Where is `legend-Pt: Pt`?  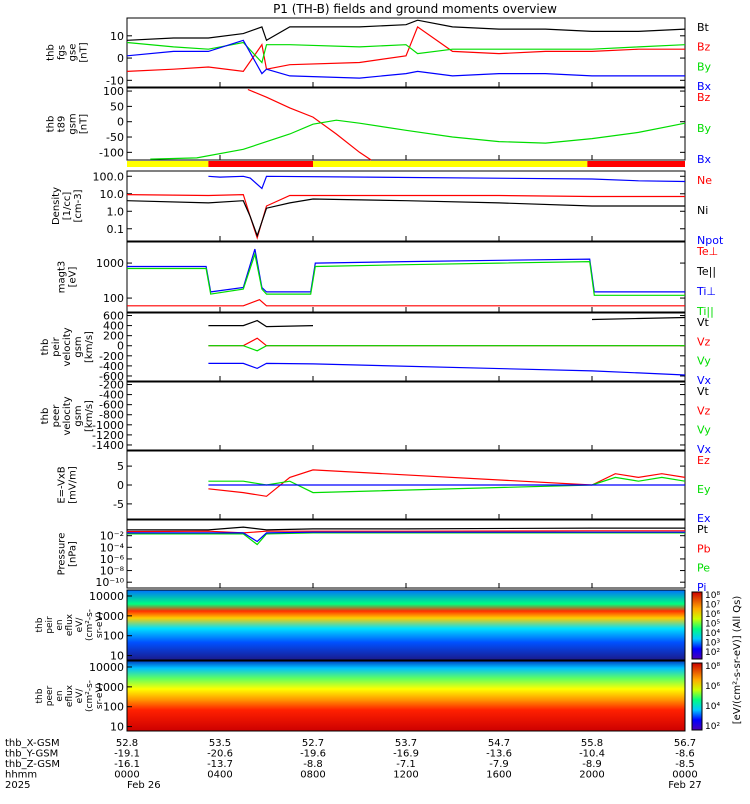 legend-Pt: Pt is located at coordinates (703, 529).